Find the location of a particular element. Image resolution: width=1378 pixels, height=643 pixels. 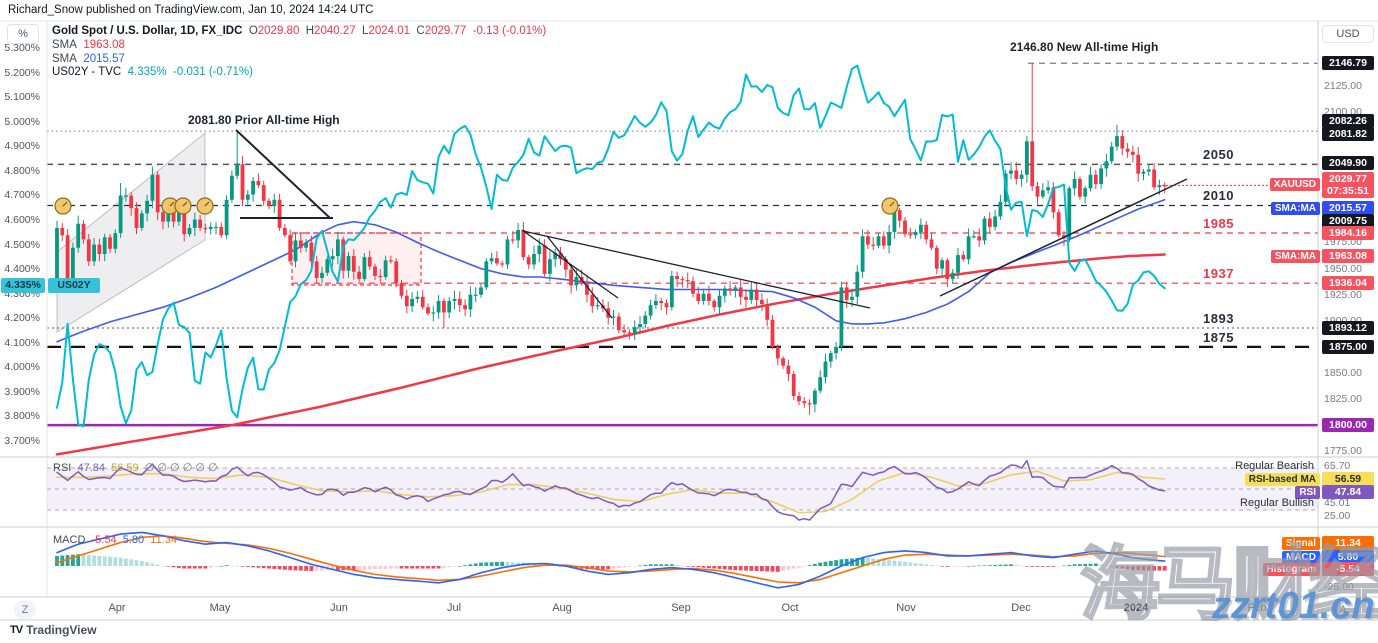

prior-ath-annotation: 2081.80 Prior All-time High is located at coordinates (264, 120).